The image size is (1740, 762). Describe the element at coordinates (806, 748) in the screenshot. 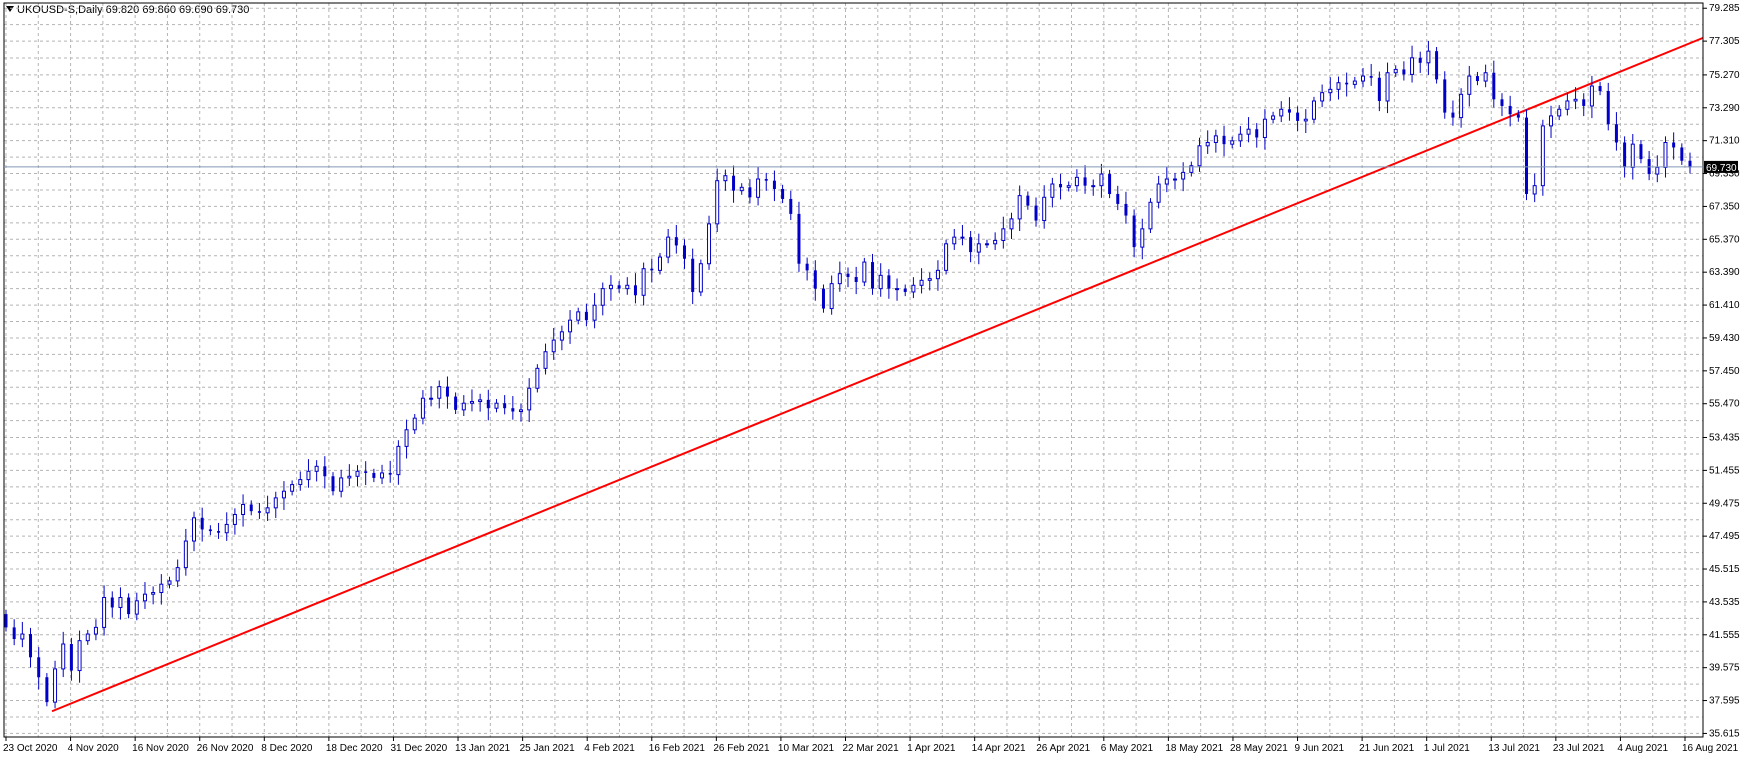

I see `x-tick-label: 10 Mar 2021` at that location.